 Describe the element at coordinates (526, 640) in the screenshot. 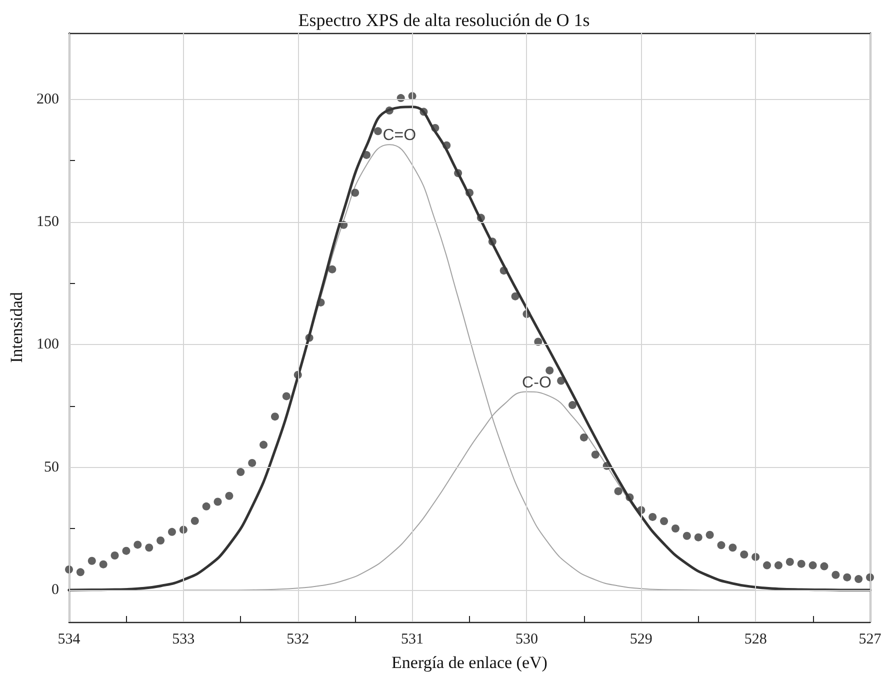

I see `x-tick-label: 530` at that location.